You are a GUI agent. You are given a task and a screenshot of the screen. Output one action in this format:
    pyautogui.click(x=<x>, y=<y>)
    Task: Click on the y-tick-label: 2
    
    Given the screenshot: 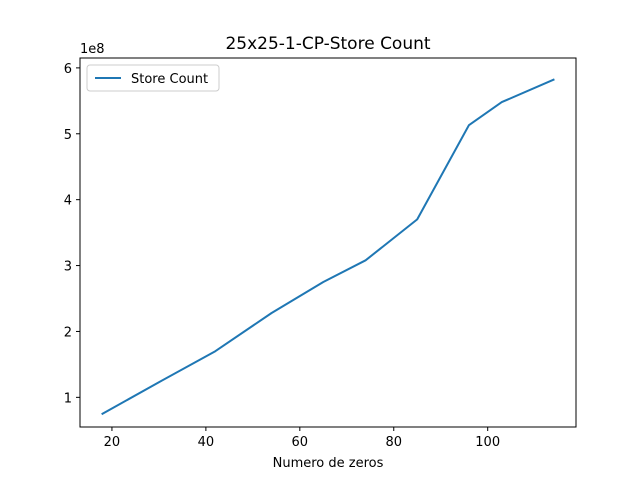 What is the action you would take?
    pyautogui.click(x=68, y=332)
    